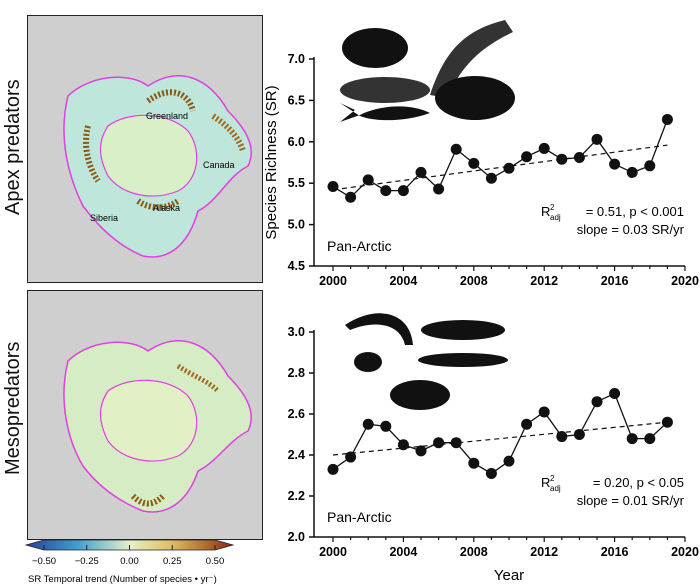 The height and width of the screenshot is (584, 700). Describe the element at coordinates (296, 266) in the screenshot. I see `y-tick-label: 4.5` at that location.